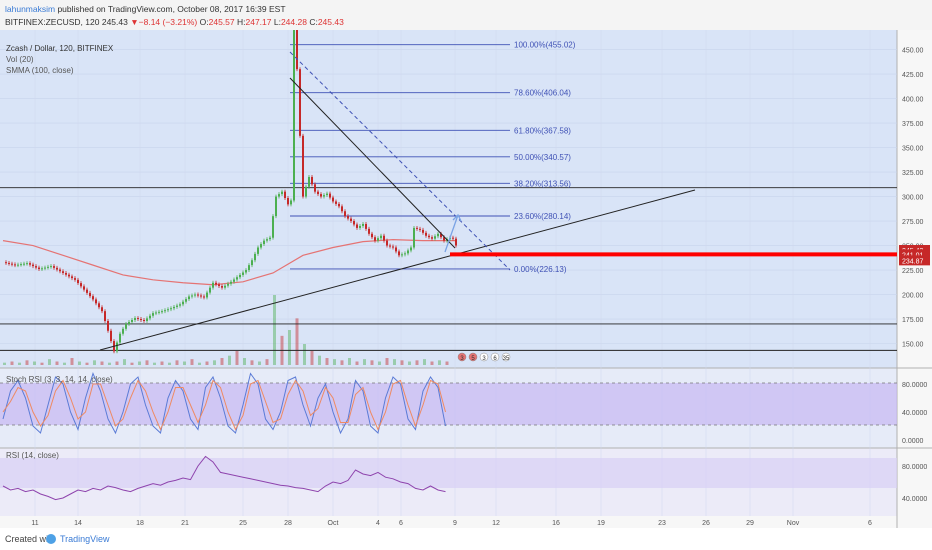 The width and height of the screenshot is (932, 550). I want to click on chart-title: Zcash / Dollar, 120, BITFINEX, so click(60, 48).